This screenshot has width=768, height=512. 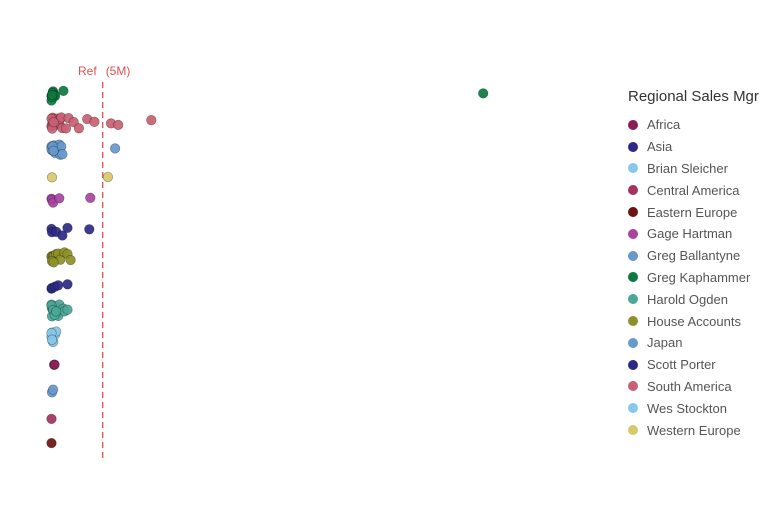 I want to click on legend-item: Eastern Europe, so click(x=697, y=212).